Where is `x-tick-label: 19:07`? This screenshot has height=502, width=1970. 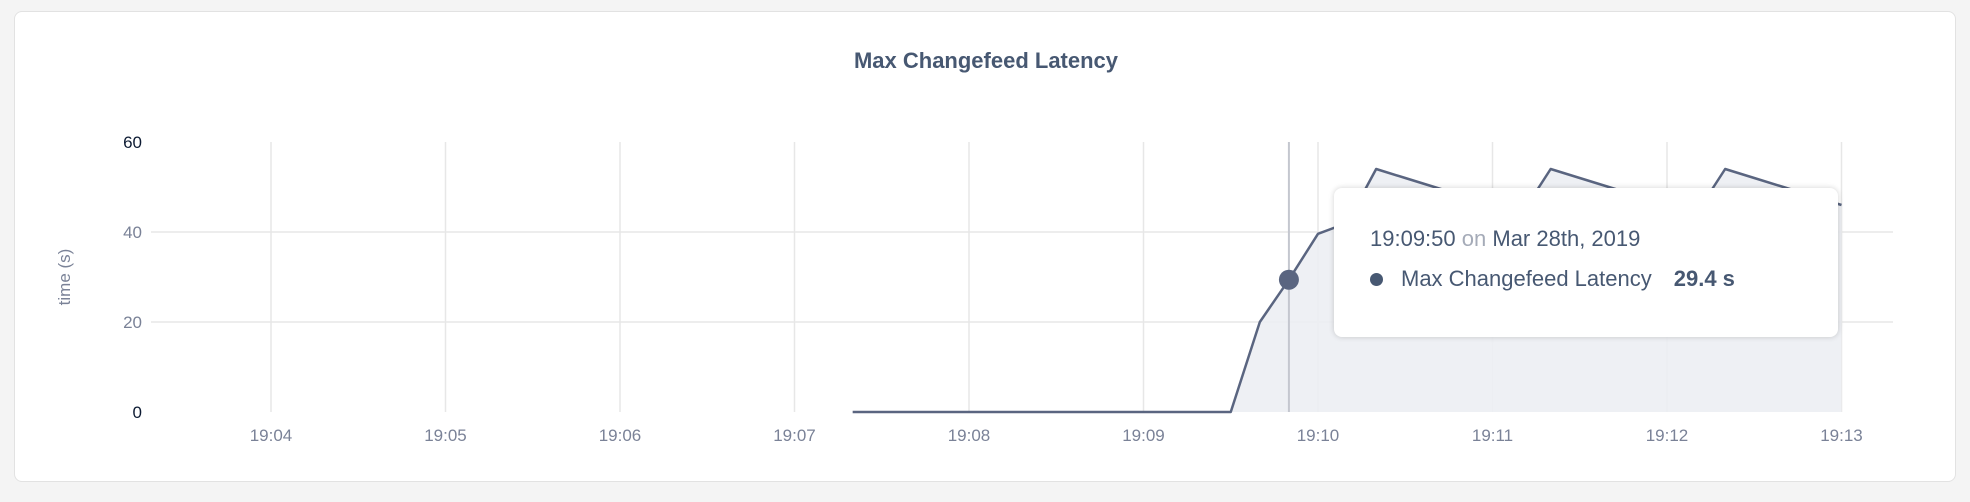
x-tick-label: 19:07 is located at coordinates (794, 435).